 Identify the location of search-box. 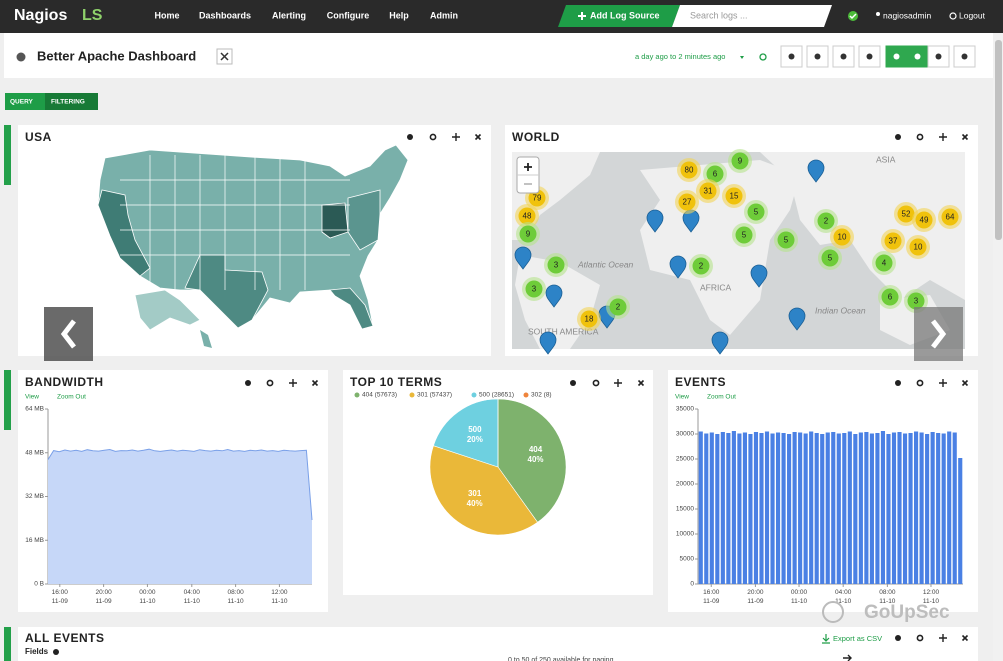
(752, 16).